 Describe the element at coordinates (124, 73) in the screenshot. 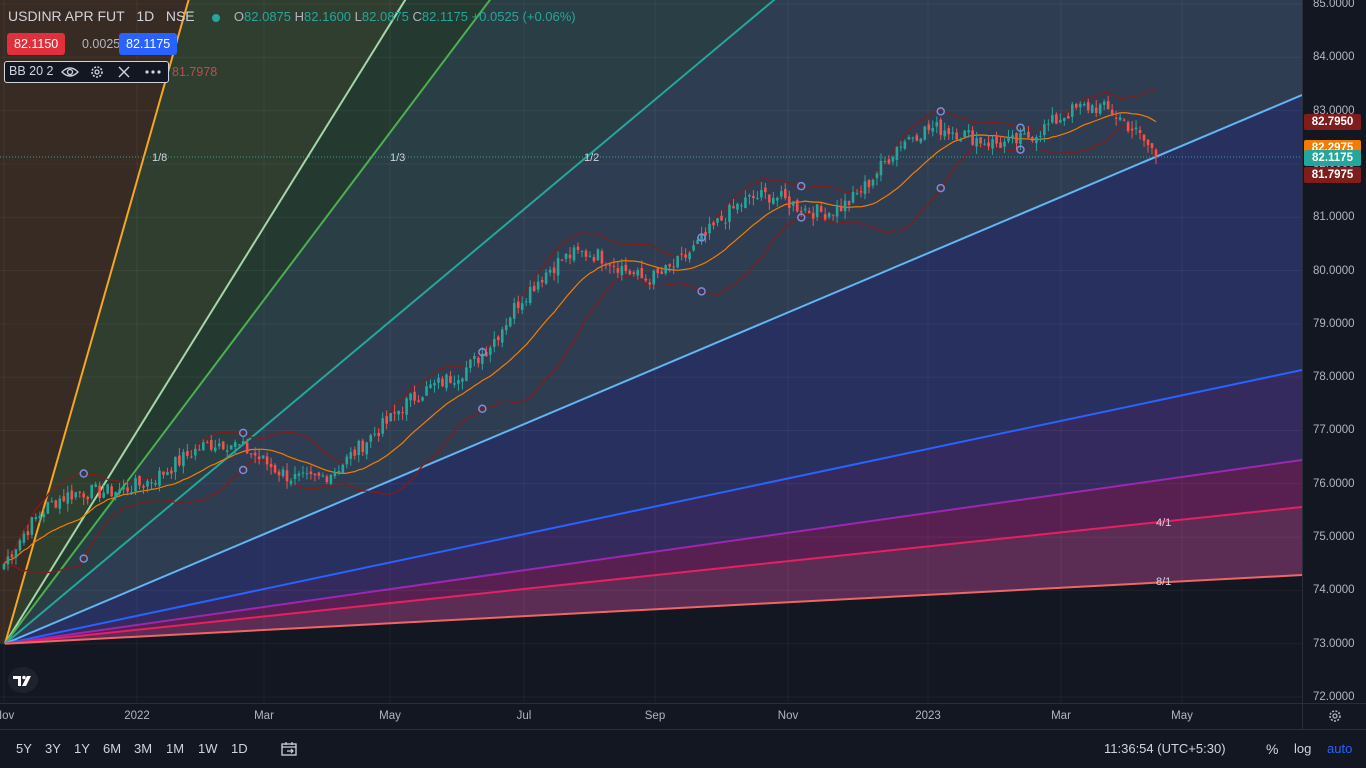

I see `close-icon` at that location.